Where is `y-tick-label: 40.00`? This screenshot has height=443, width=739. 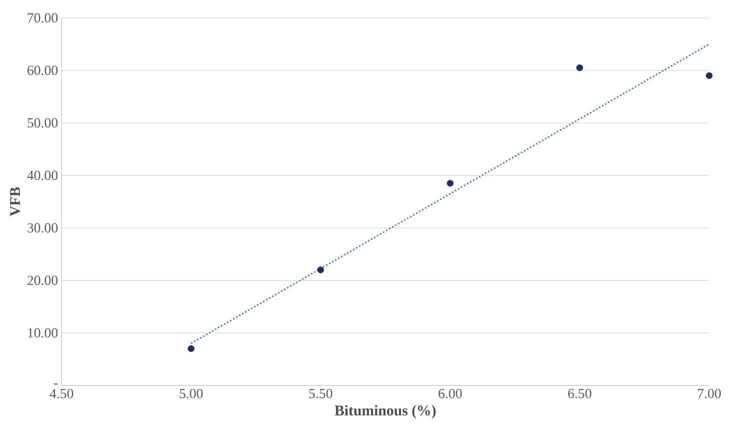
y-tick-label: 40.00 is located at coordinates (42, 175).